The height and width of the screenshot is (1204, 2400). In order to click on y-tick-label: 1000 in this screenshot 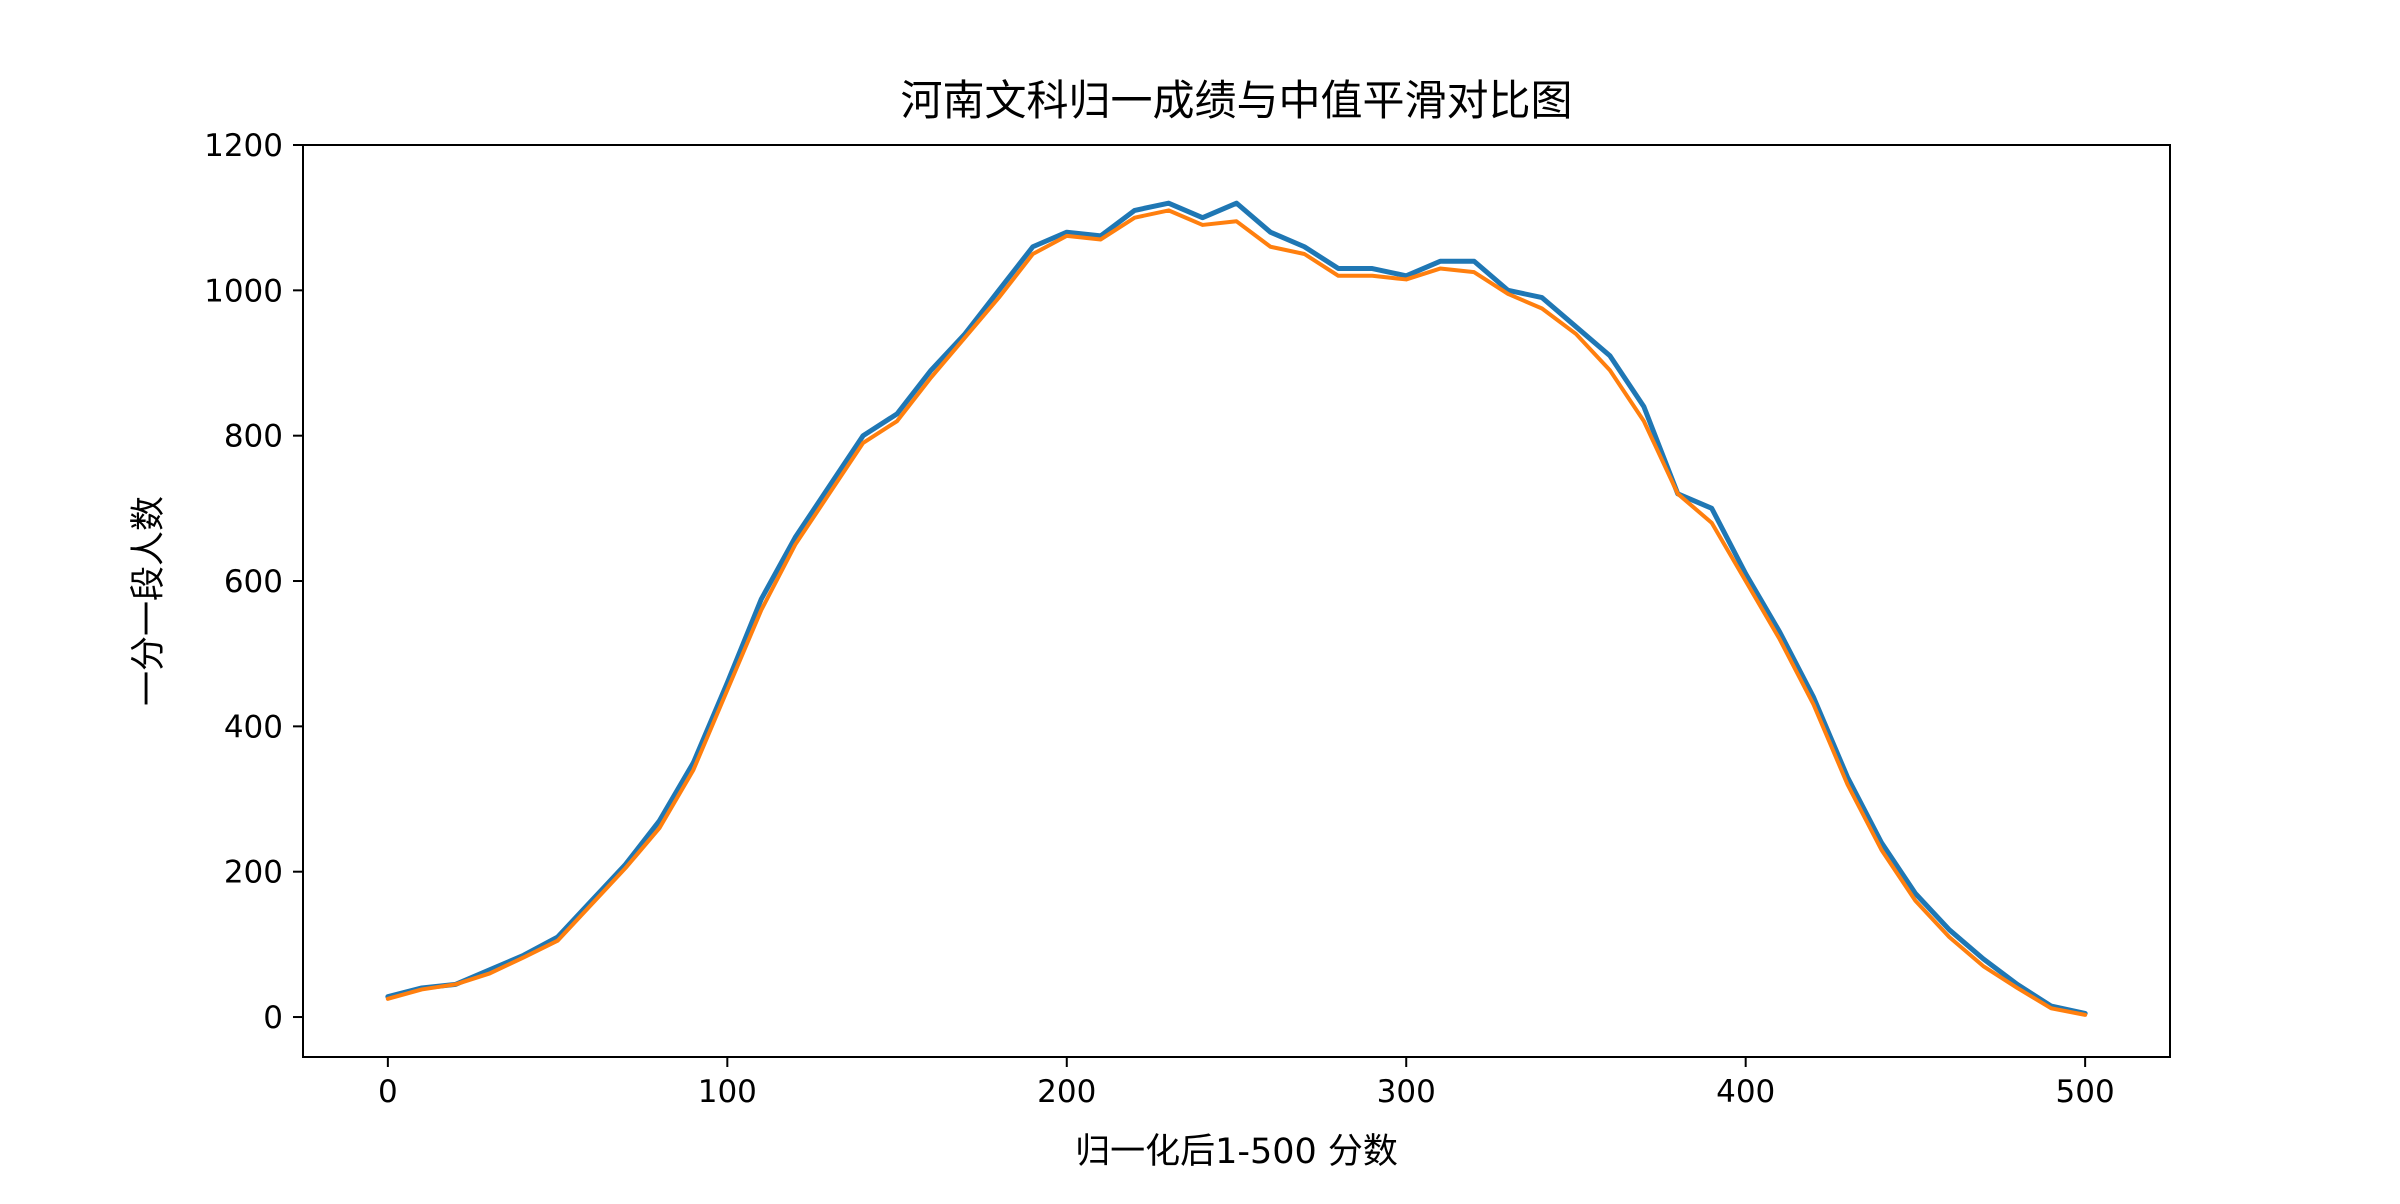, I will do `click(243, 291)`.